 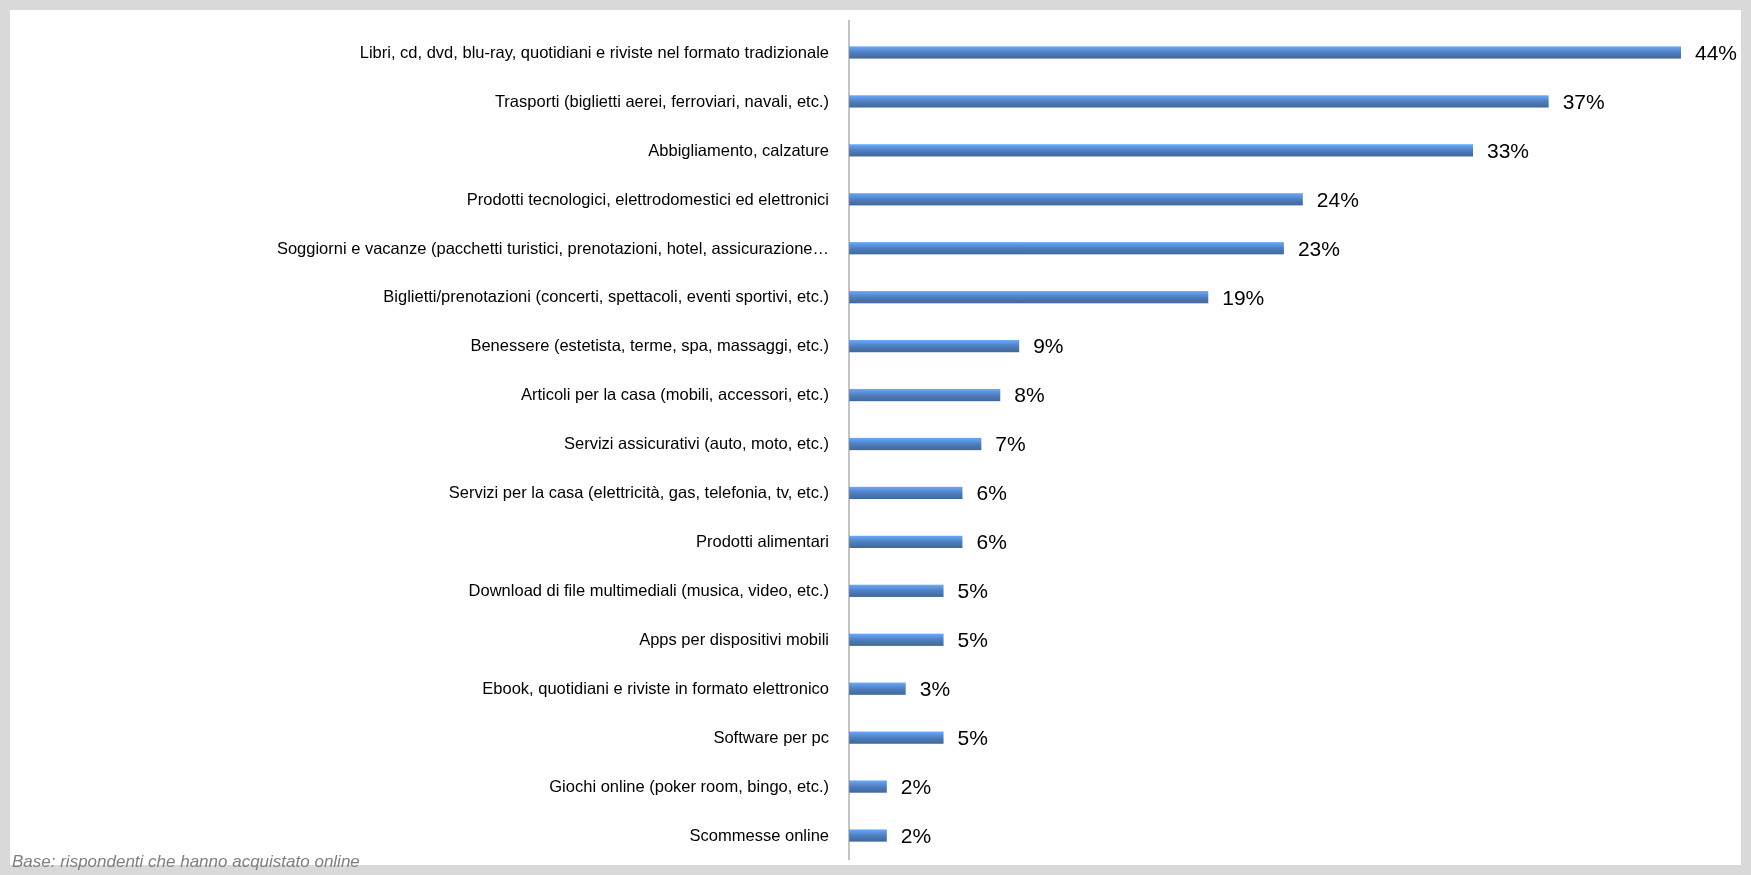 What do you see at coordinates (661, 100) in the screenshot?
I see `y-tick-label: Trasporti (biglietti aerei, ferroviari, navali, etc.)` at bounding box center [661, 100].